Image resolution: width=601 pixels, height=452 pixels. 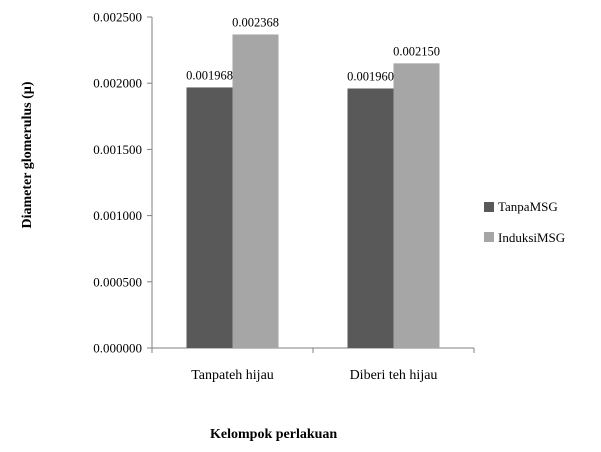 What do you see at coordinates (27, 155) in the screenshot?
I see `y-axis-title-text: Diameter glomerulus (µ)` at bounding box center [27, 155].